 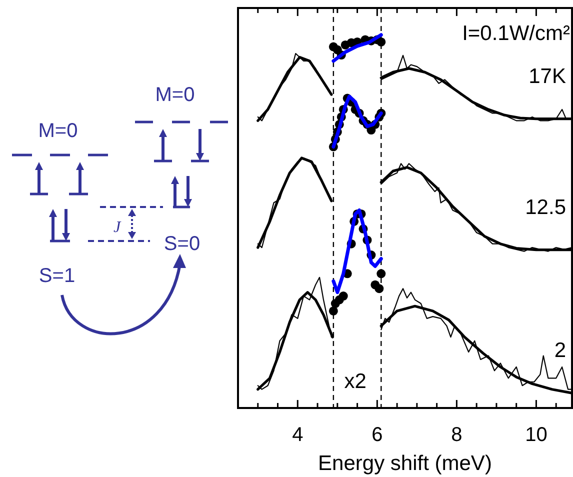 What do you see at coordinates (355, 381) in the screenshot?
I see `annotation: x2` at bounding box center [355, 381].